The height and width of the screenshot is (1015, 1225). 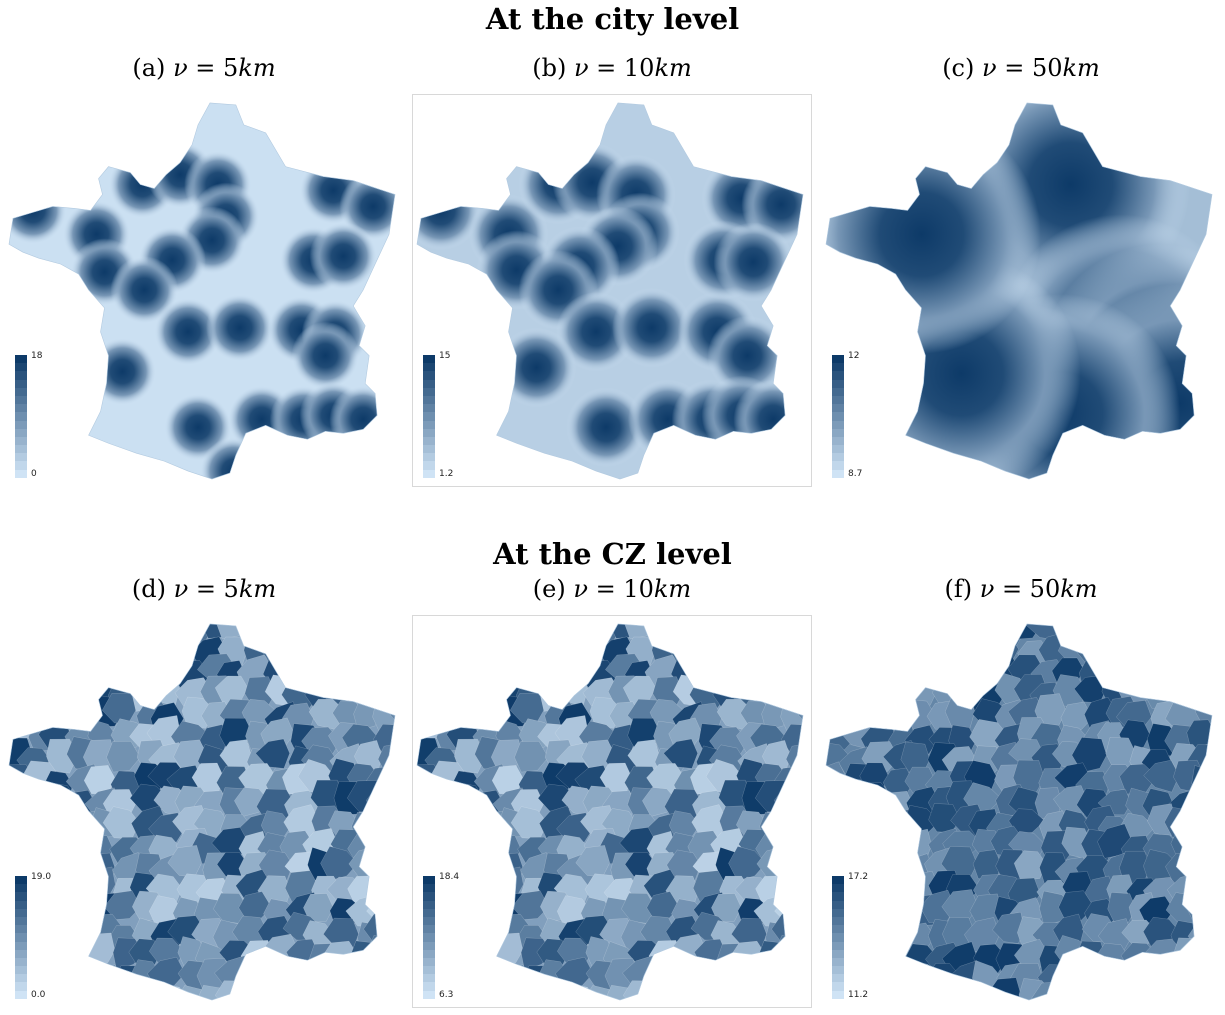 What do you see at coordinates (838, 938) in the screenshot?
I see `legend-color-bar` at bounding box center [838, 938].